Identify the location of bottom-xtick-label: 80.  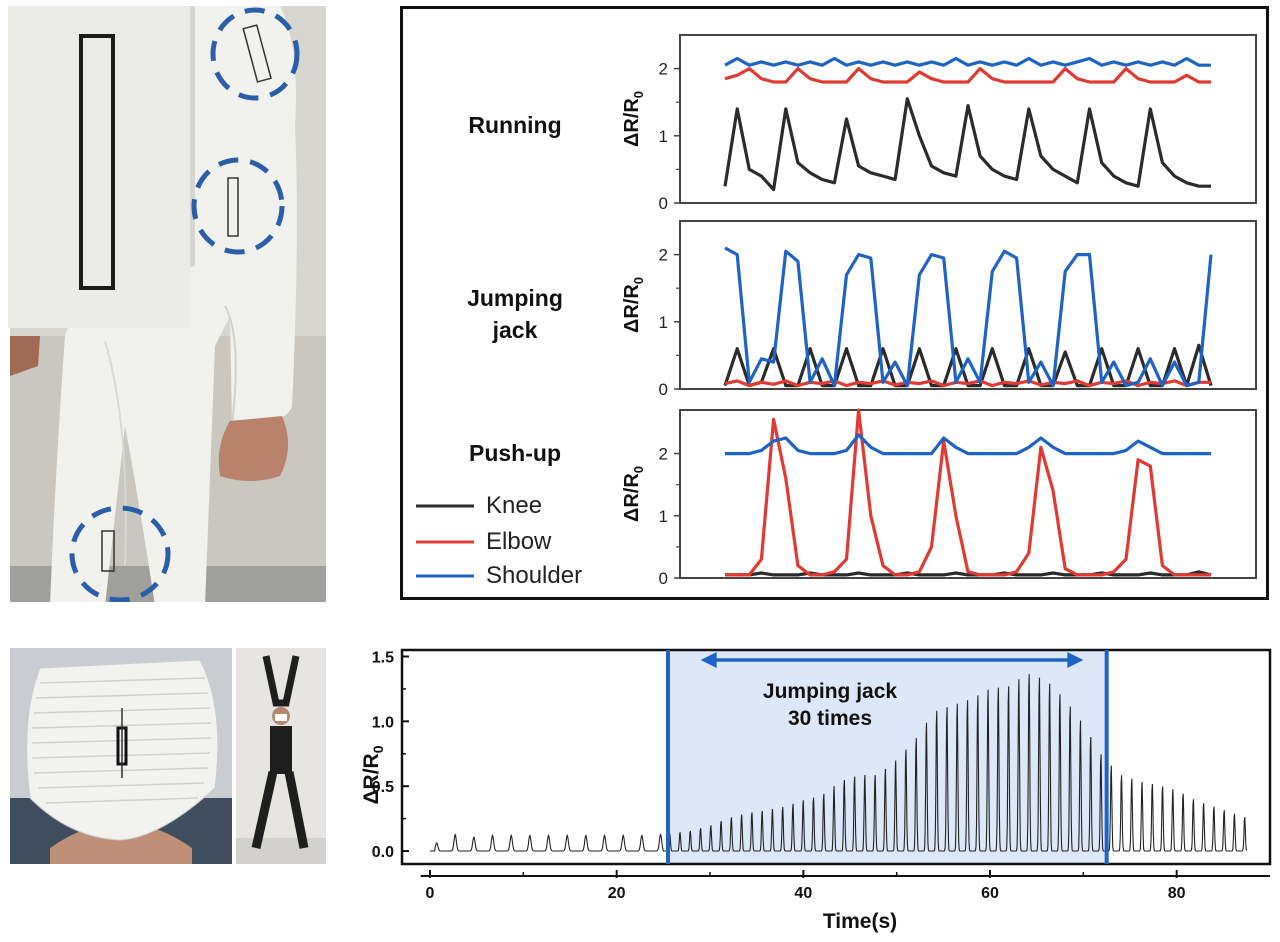
(1177, 893).